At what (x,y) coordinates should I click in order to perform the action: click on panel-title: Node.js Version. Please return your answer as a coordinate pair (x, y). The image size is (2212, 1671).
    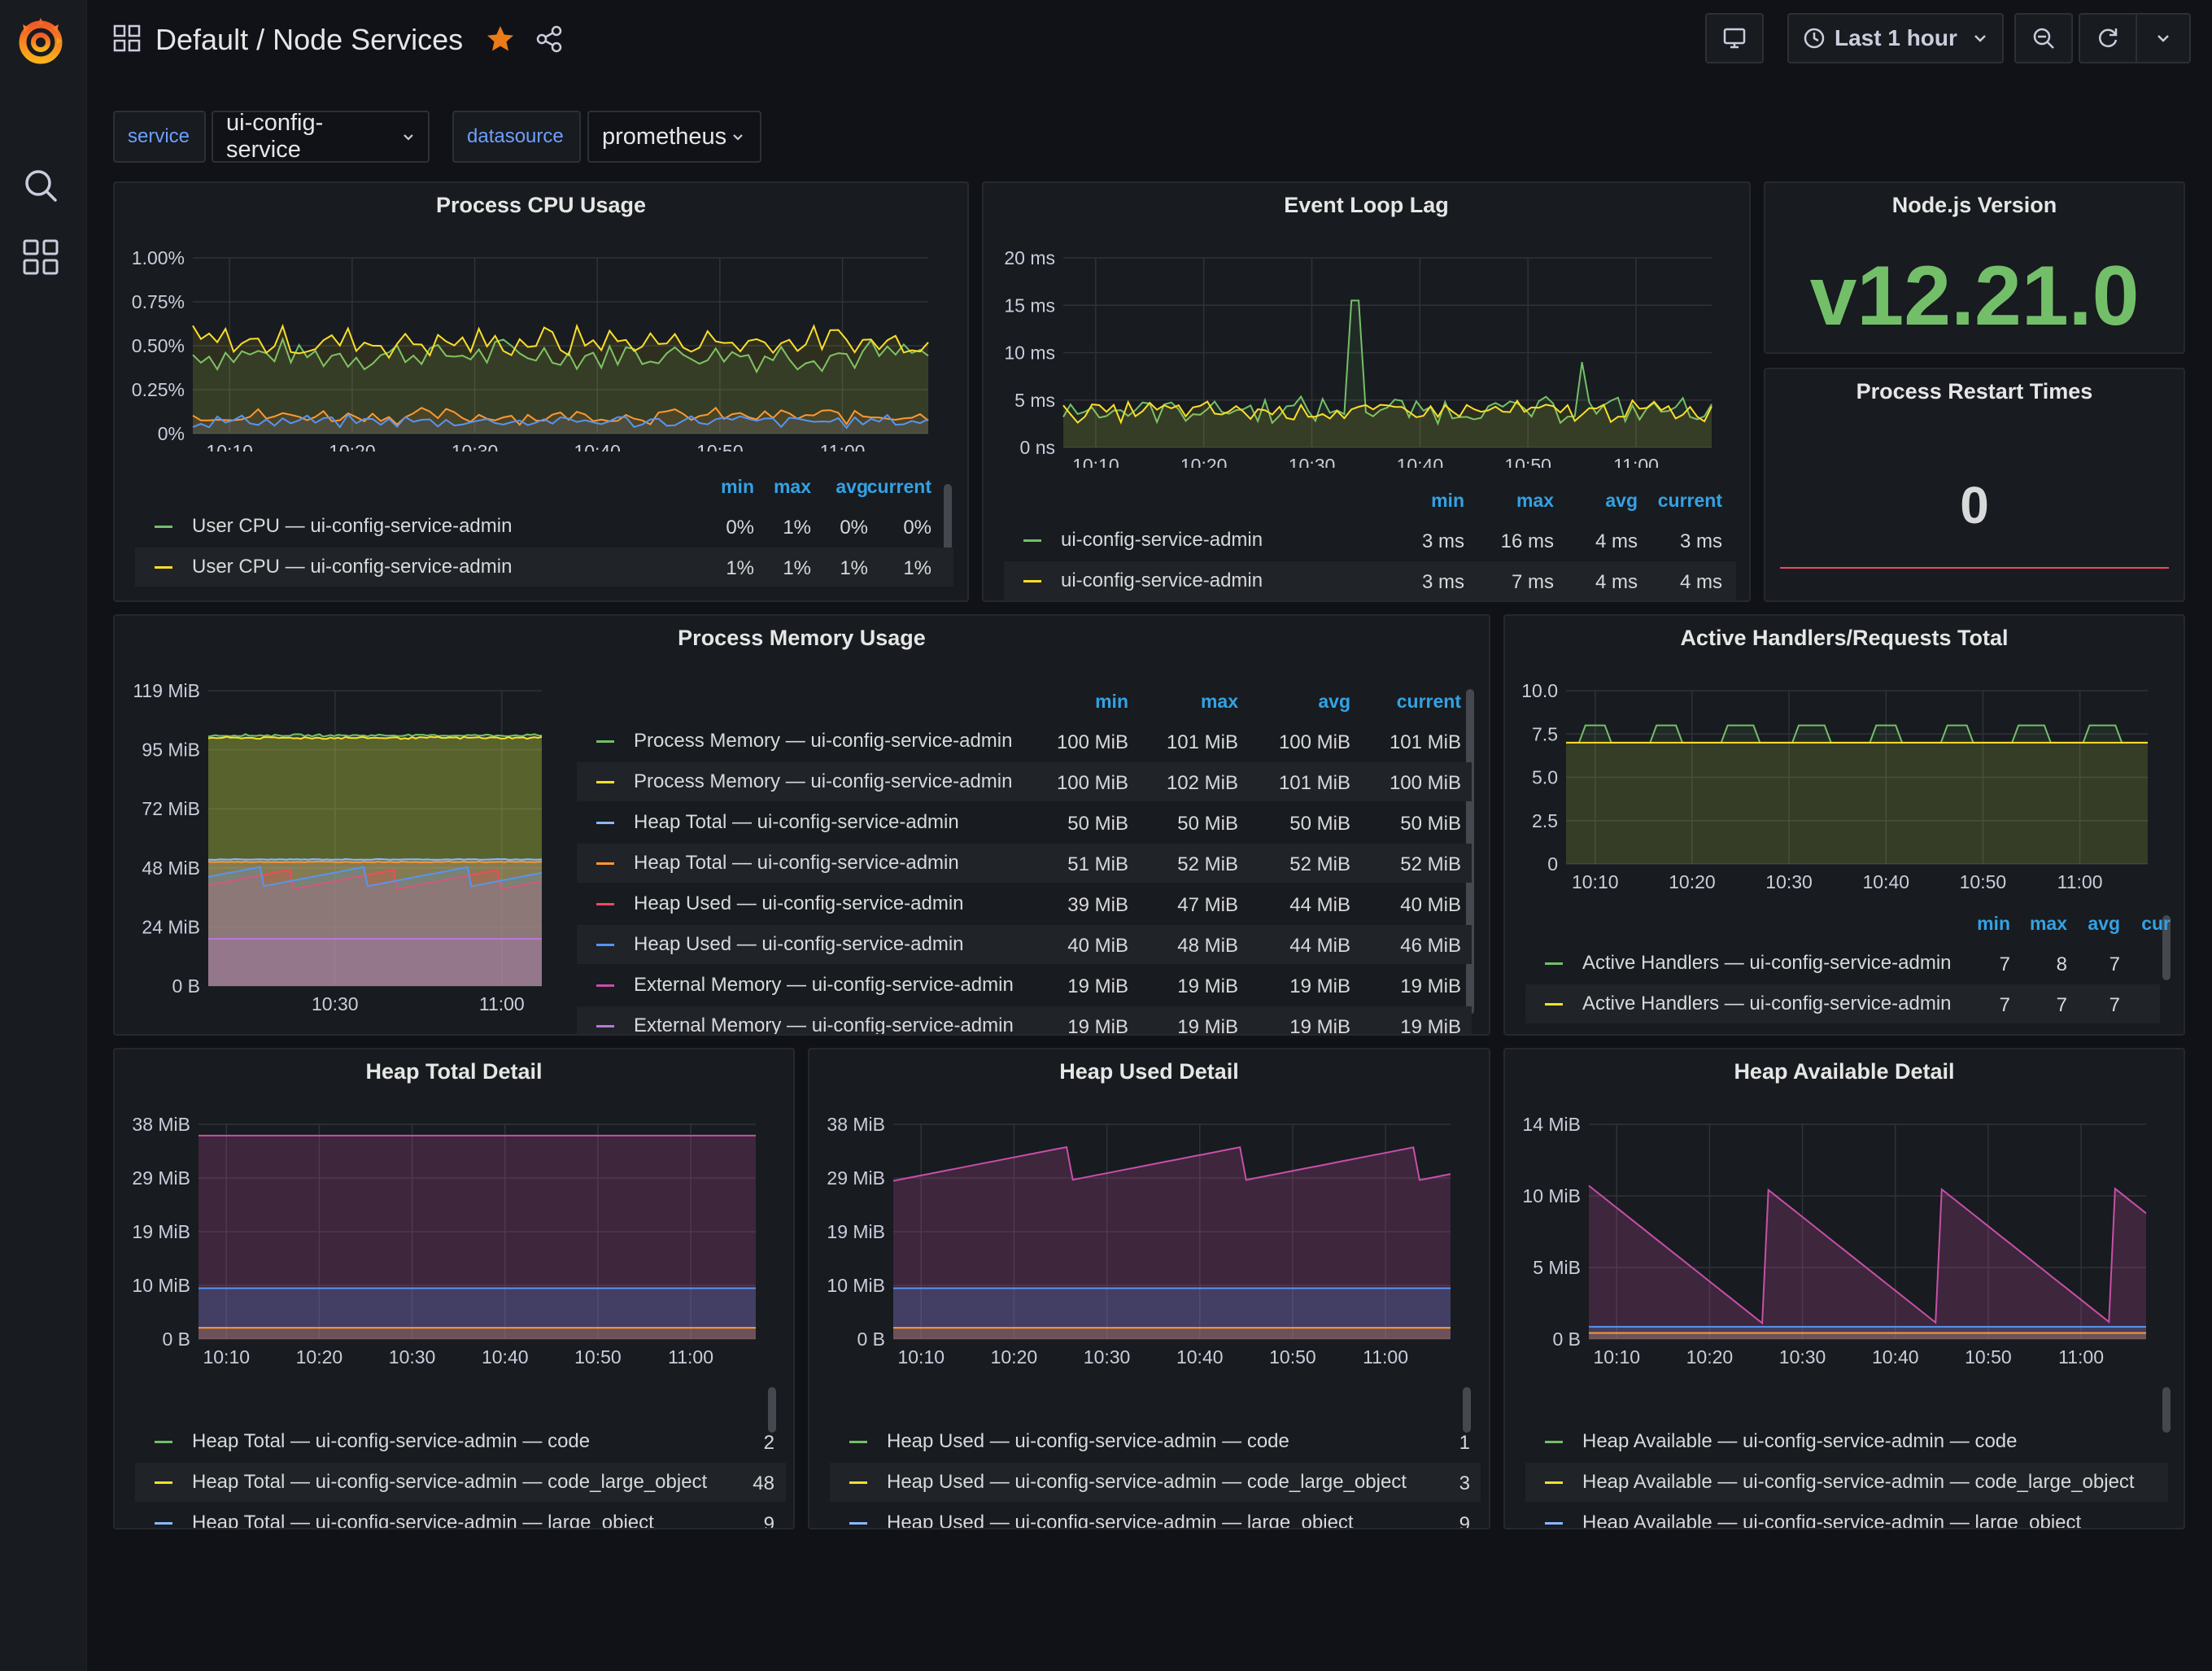
    Looking at the image, I should click on (1974, 205).